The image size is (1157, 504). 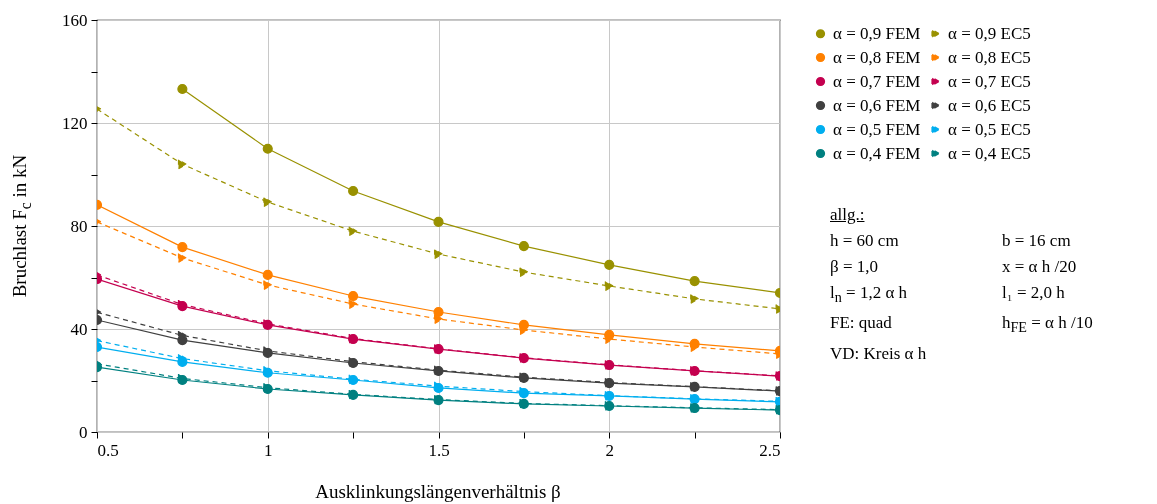 What do you see at coordinates (877, 129) in the screenshot?
I see `legend-label: α = 0,5 FEM` at bounding box center [877, 129].